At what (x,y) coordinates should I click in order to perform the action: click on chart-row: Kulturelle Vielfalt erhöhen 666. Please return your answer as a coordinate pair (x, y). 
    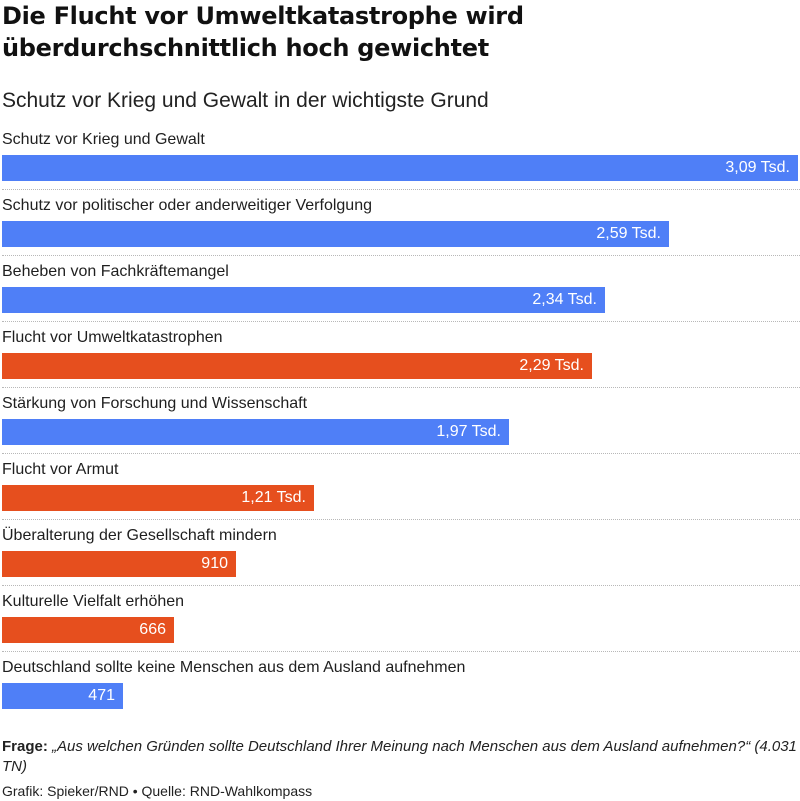
    Looking at the image, I should click on (400, 619).